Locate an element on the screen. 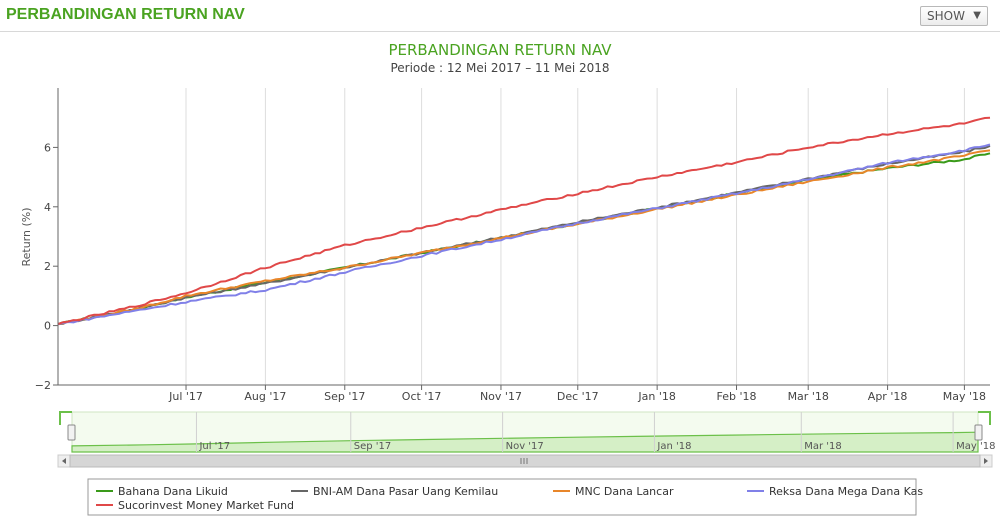  navigator-left-bracket is located at coordinates (65, 418).